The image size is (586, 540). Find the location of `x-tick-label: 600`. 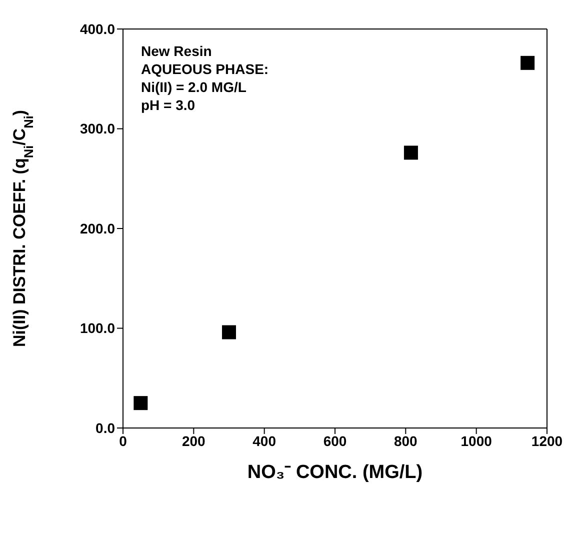

x-tick-label: 600 is located at coordinates (335, 440).